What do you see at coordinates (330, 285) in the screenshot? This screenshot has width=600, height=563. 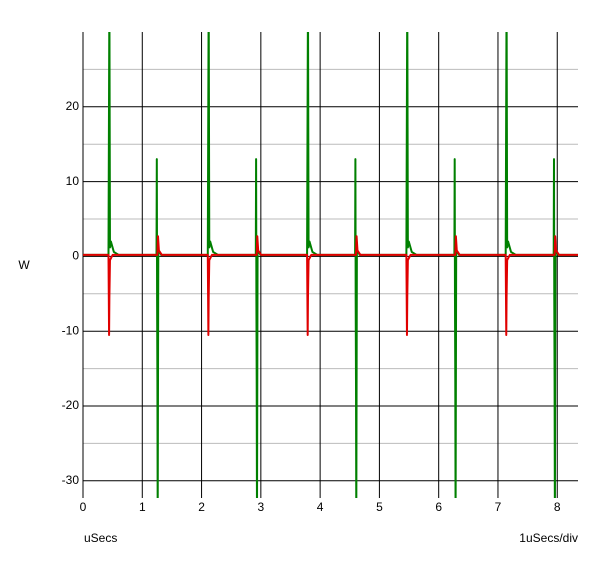 I see `series-line` at bounding box center [330, 285].